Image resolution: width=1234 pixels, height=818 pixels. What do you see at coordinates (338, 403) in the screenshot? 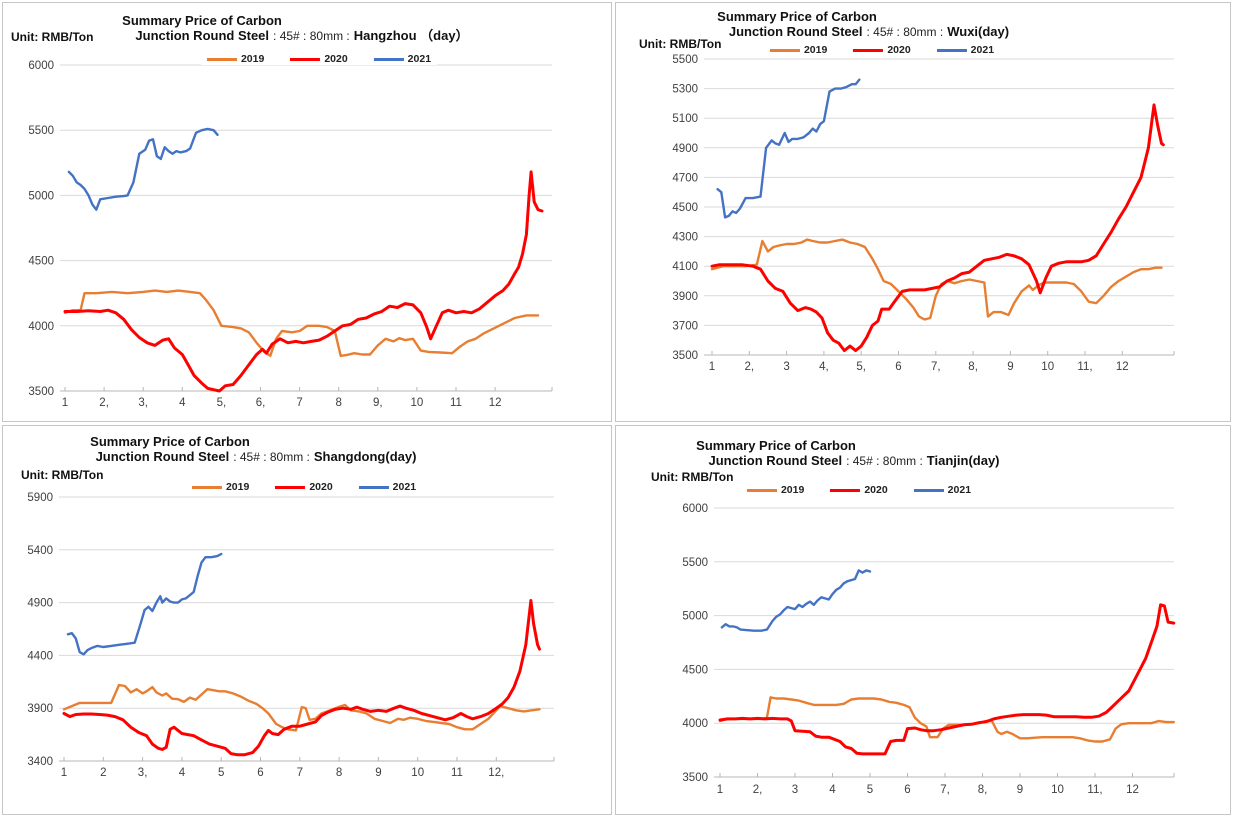
I see `svg-text: 8` at bounding box center [338, 403].